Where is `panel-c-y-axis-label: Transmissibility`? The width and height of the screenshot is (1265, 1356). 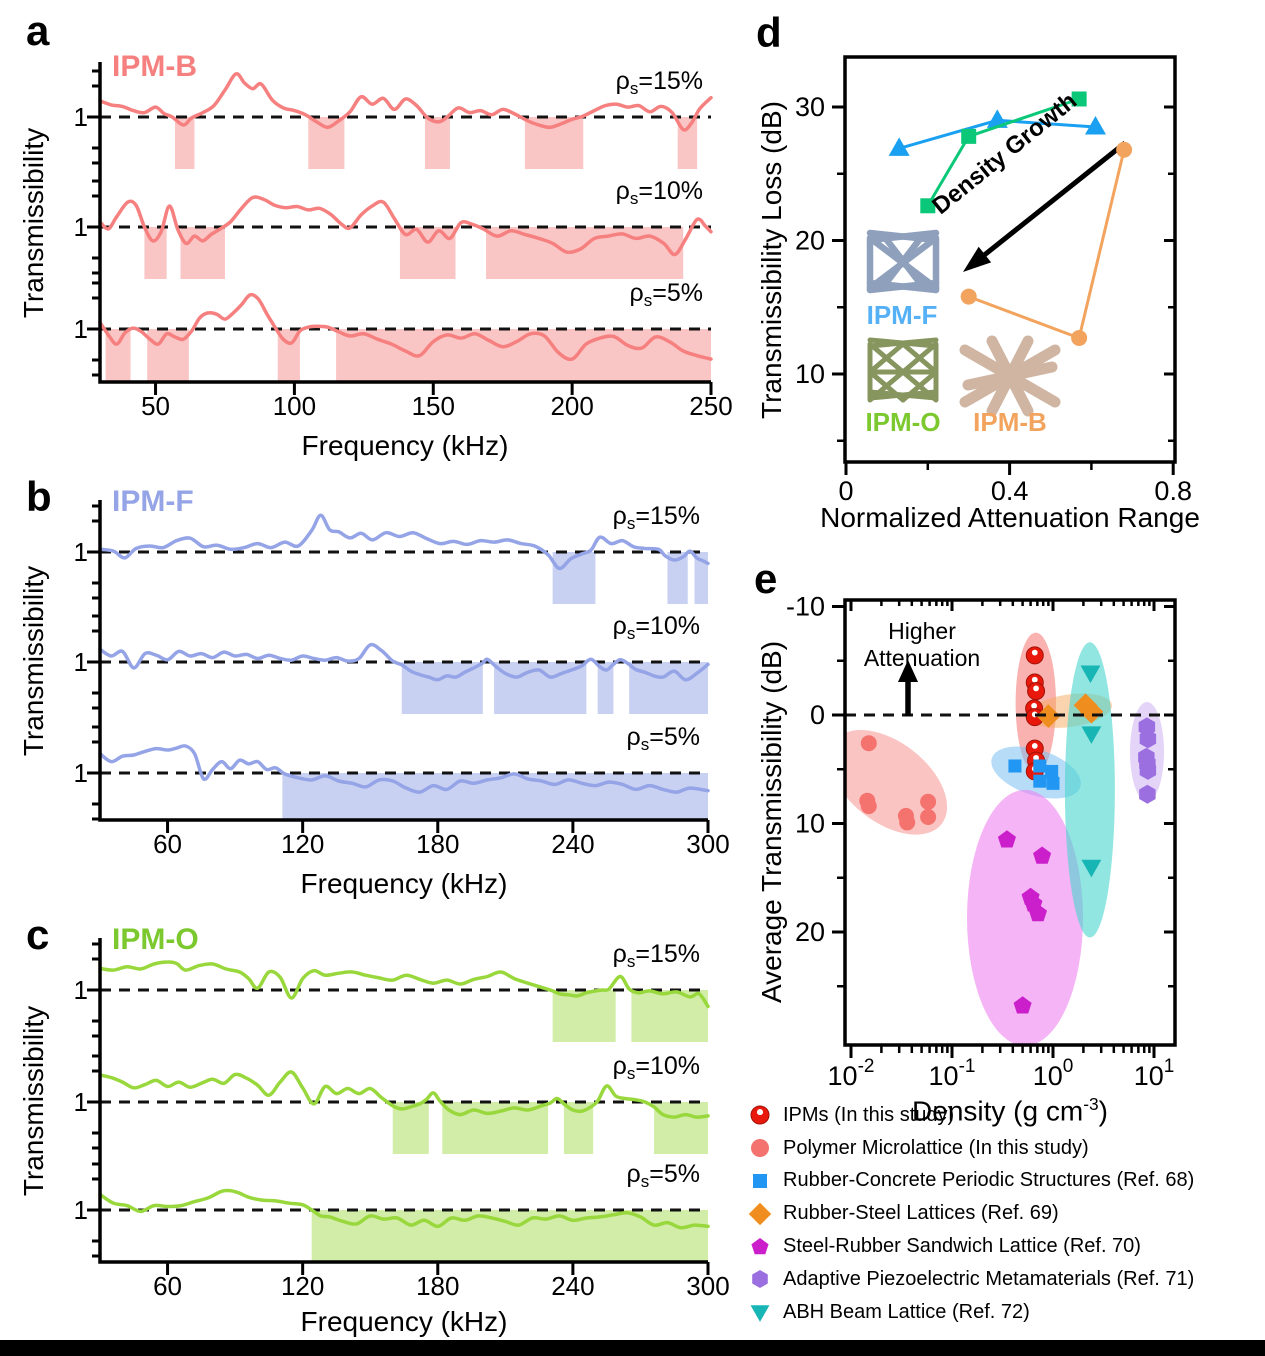
panel-c-y-axis-label: Transmissibility is located at coordinates (33, 1101).